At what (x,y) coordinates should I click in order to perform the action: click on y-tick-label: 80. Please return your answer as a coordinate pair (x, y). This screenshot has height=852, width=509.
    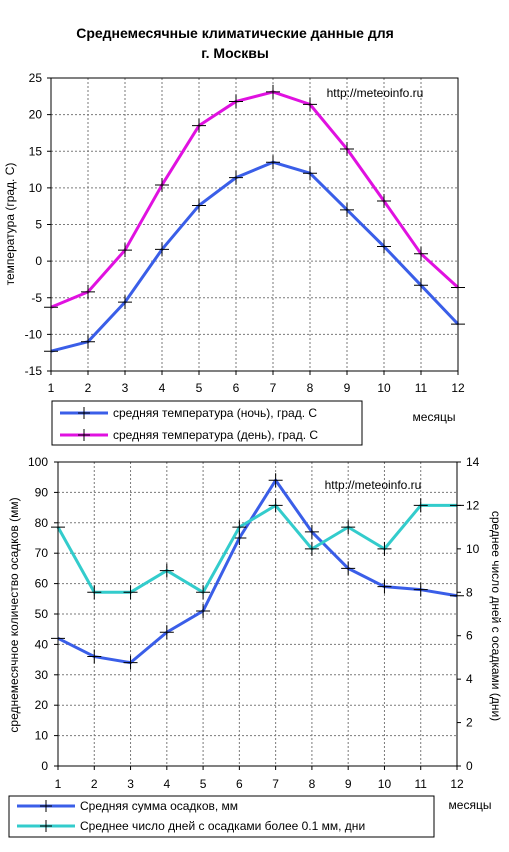
    Looking at the image, I should click on (42, 523).